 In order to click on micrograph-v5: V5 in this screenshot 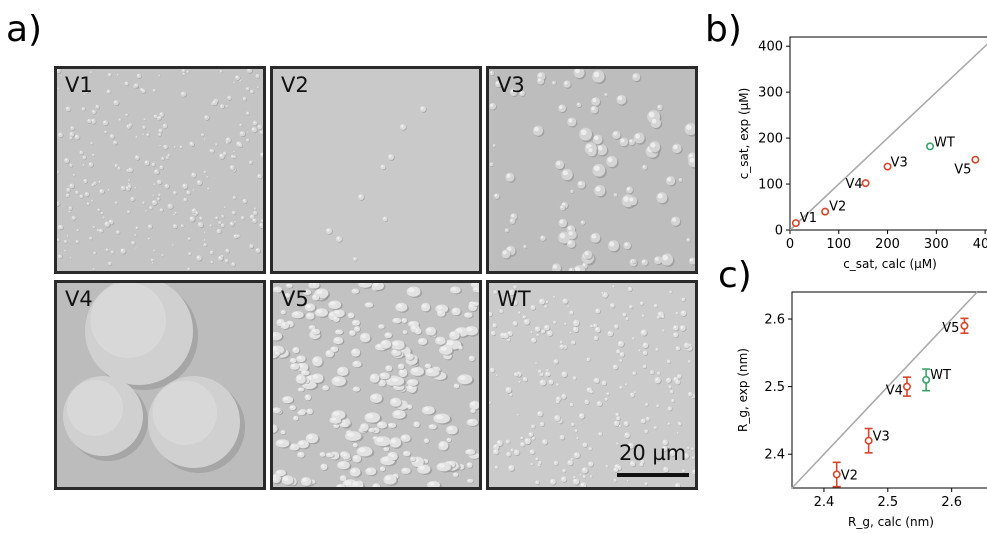, I will do `click(376, 385)`.